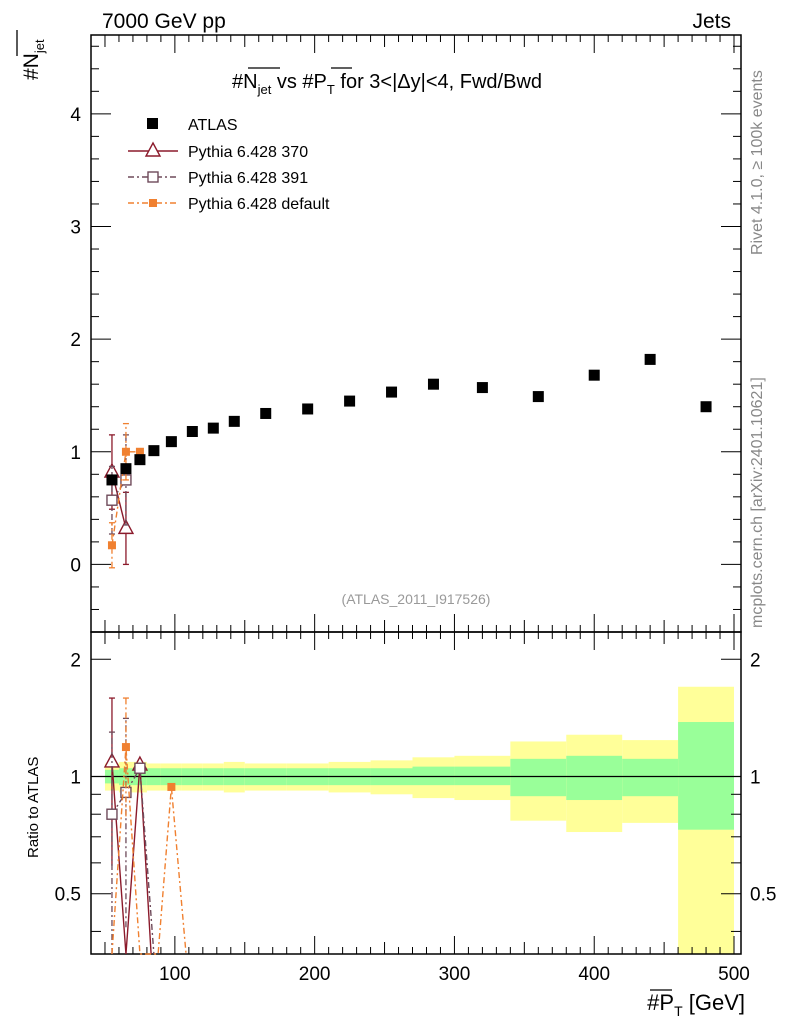 This screenshot has height=1024, width=786. I want to click on p370-marker, so click(126, 526).